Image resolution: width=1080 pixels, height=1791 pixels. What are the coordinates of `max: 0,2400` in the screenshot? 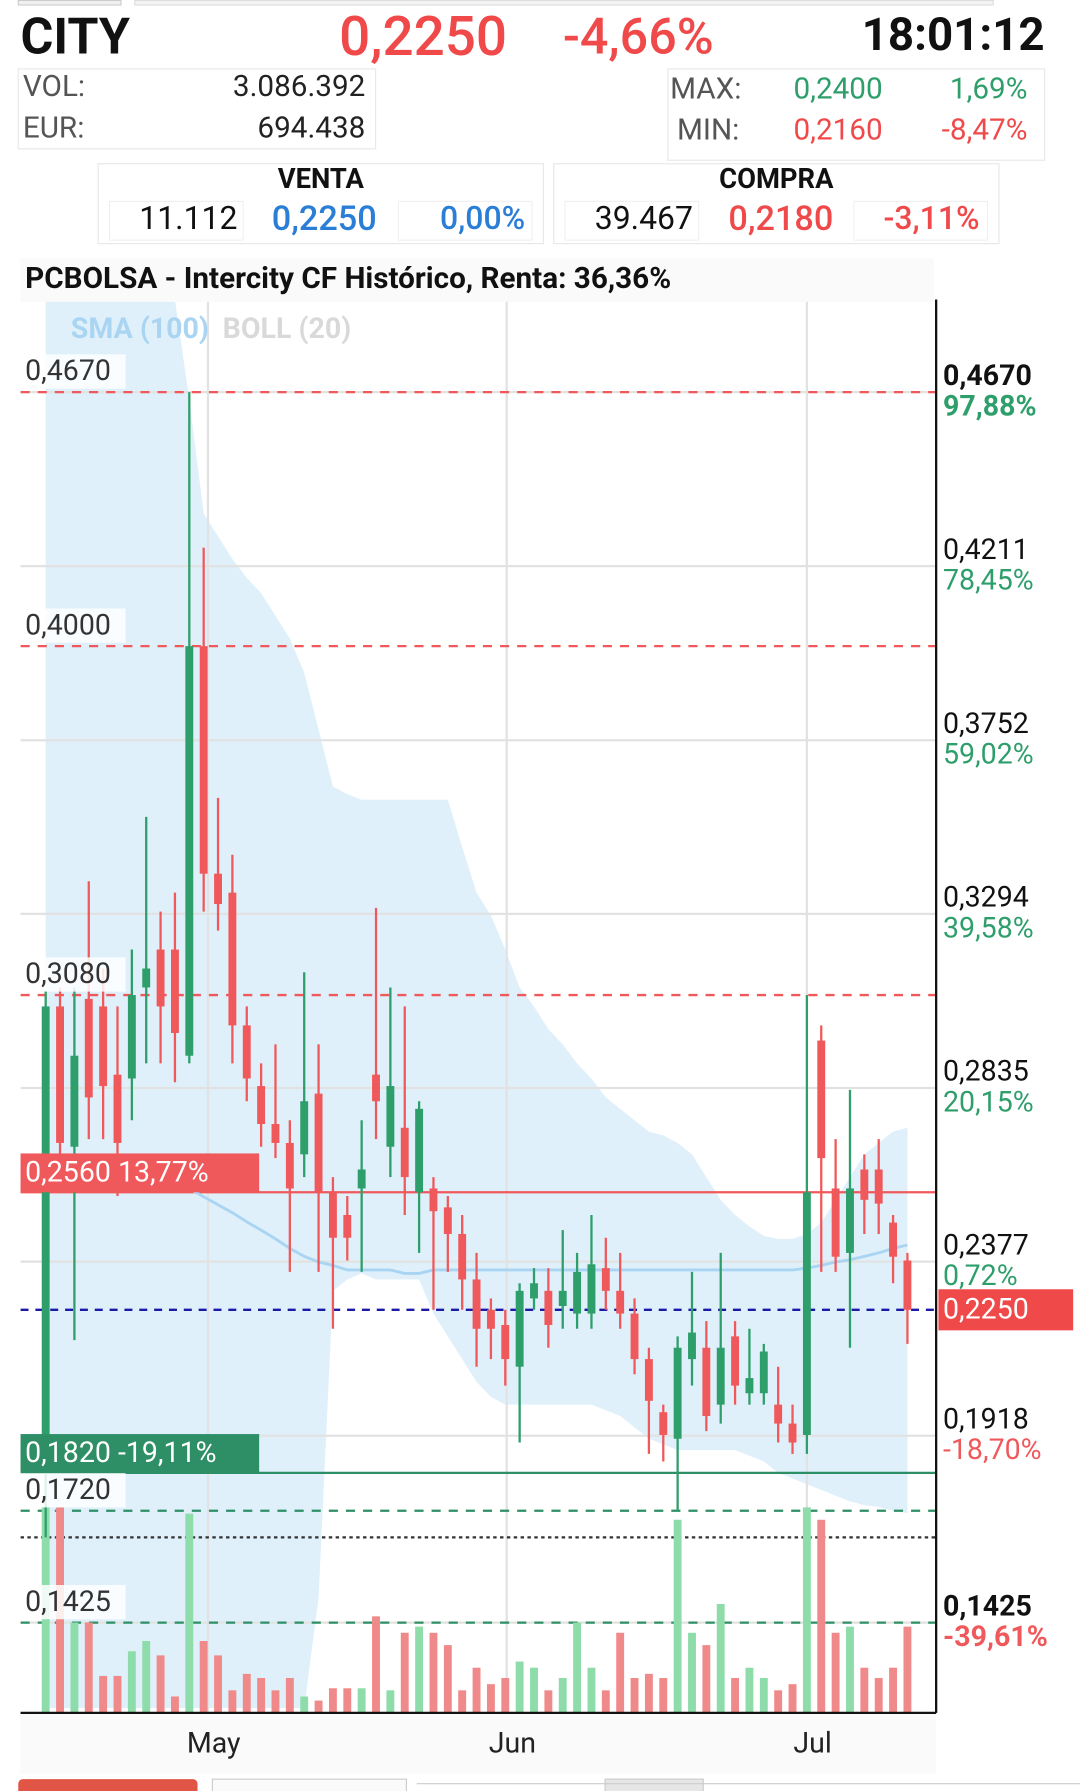 It's located at (837, 88).